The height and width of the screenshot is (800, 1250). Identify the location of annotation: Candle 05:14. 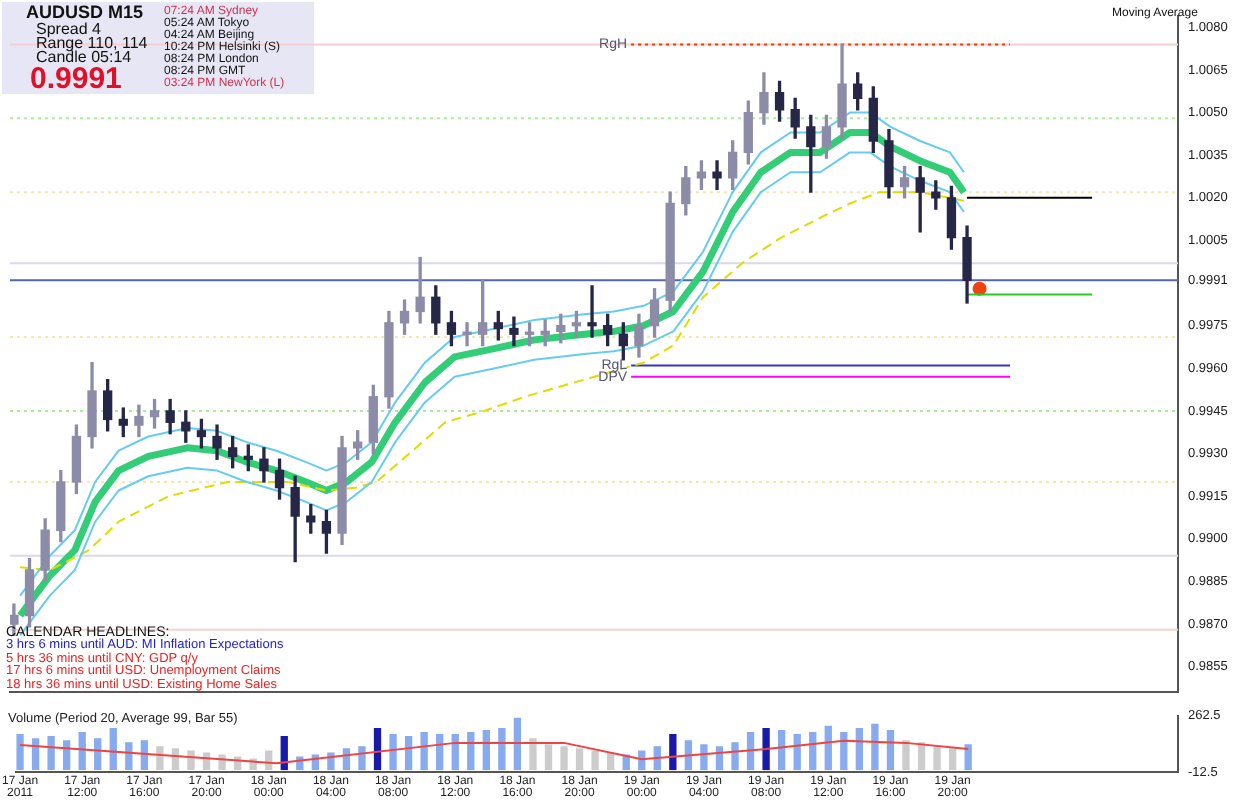
(84, 57).